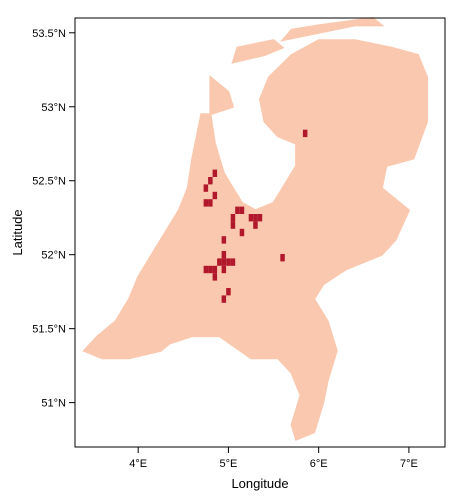 The width and height of the screenshot is (460, 500). What do you see at coordinates (49, 330) in the screenshot?
I see `y-tick-label: 51.5°N` at bounding box center [49, 330].